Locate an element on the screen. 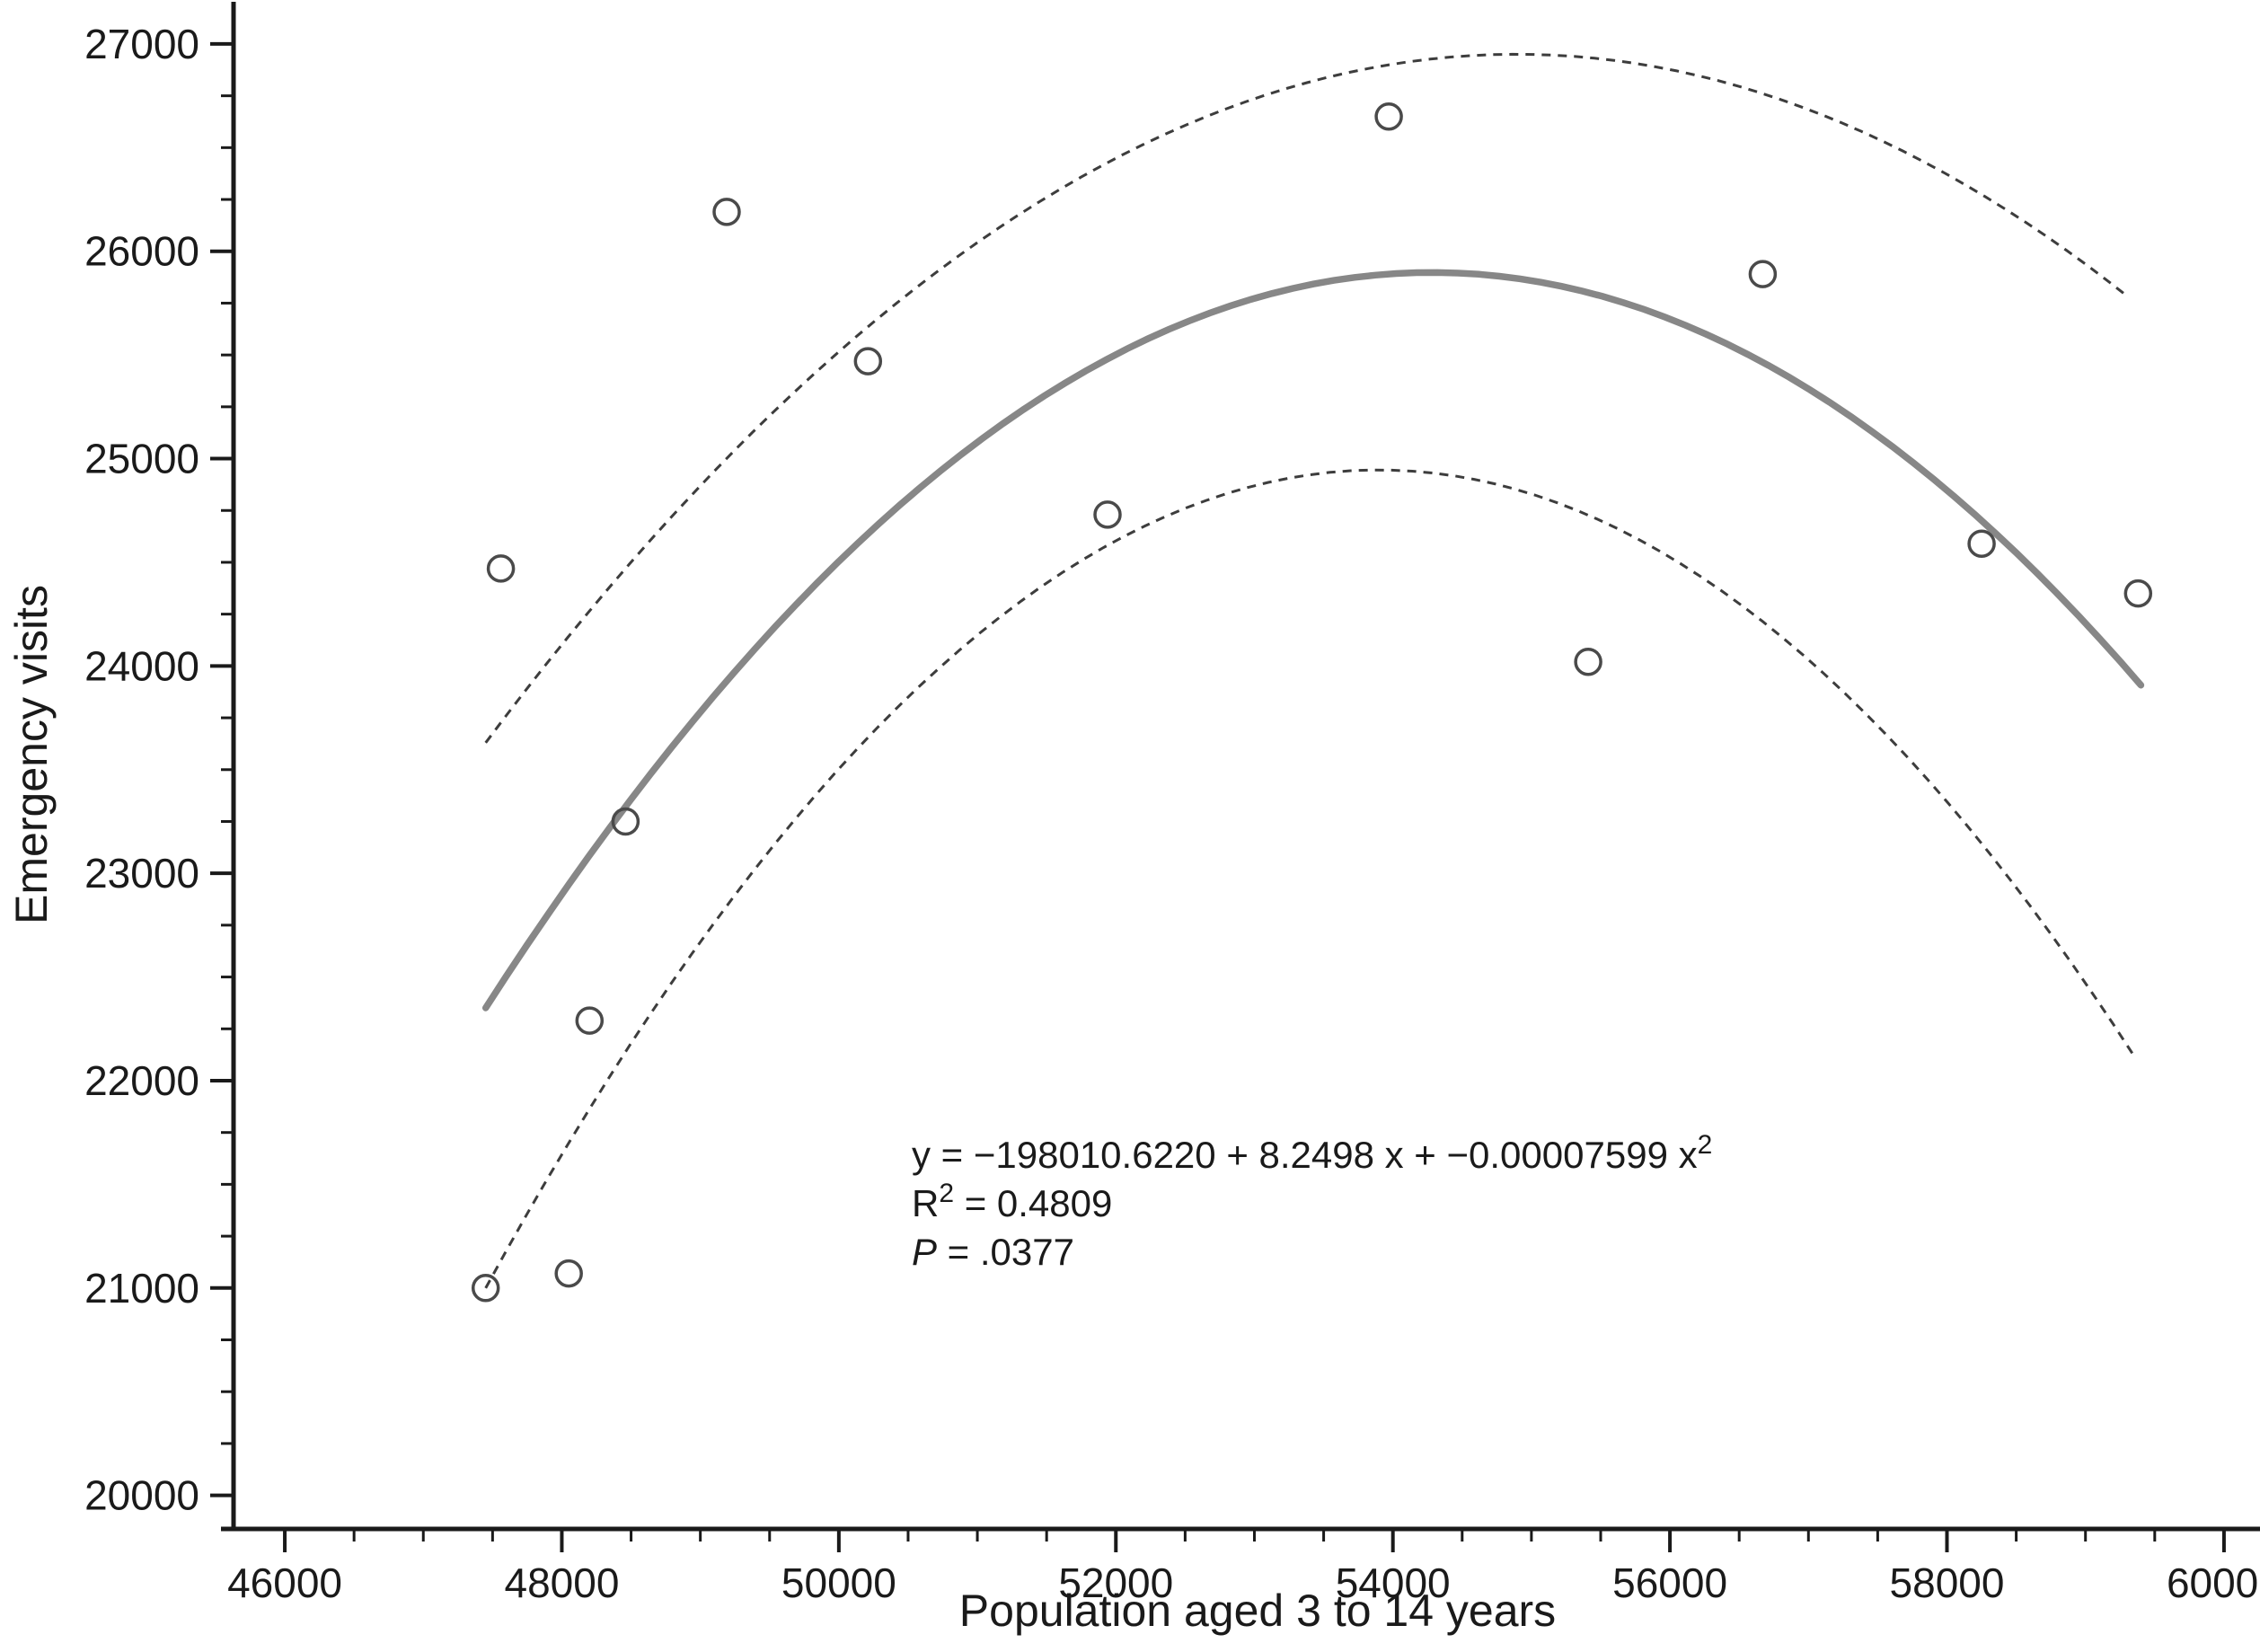  y-tick-label: 23000 is located at coordinates (141, 873).